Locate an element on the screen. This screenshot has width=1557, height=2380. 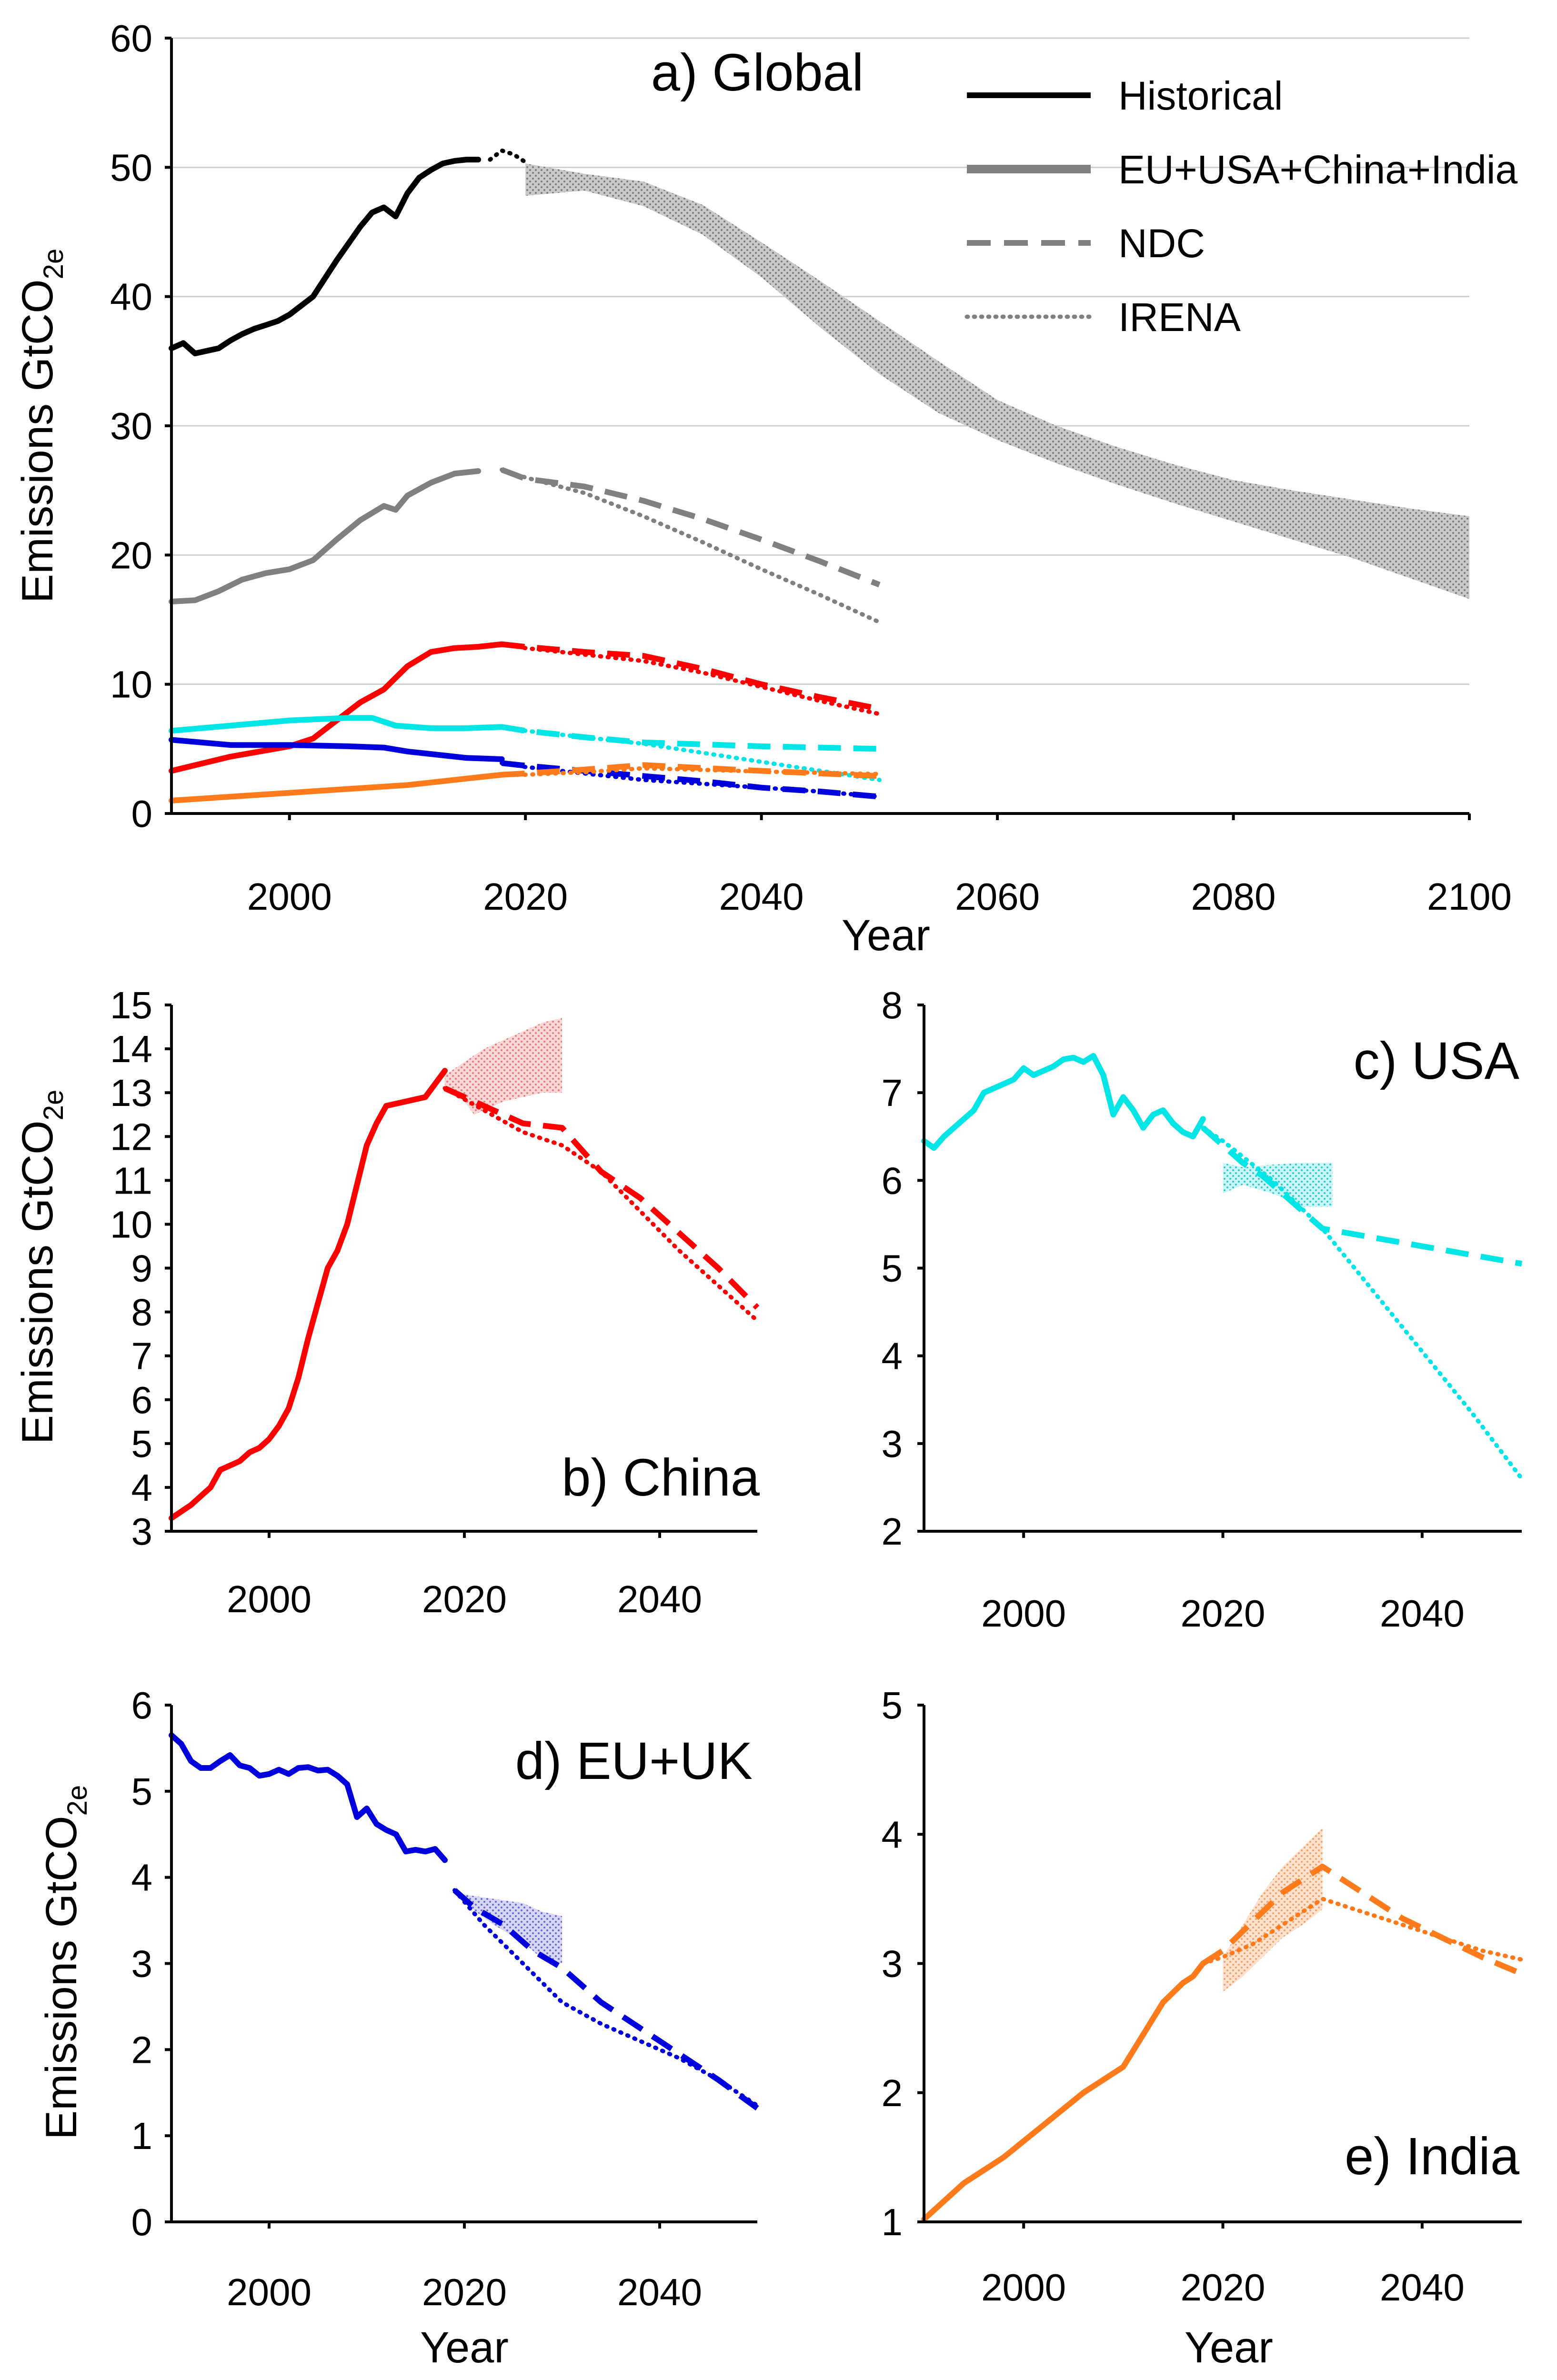
panel-title: c) USA is located at coordinates (1437, 1061).